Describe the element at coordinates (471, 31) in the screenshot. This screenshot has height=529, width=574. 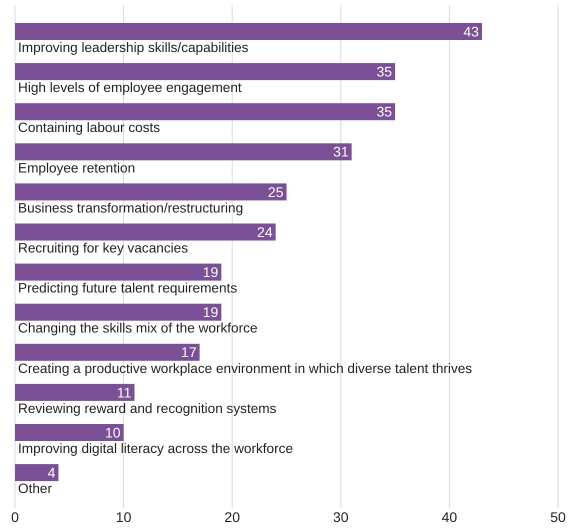
I see `data-label: 43` at that location.